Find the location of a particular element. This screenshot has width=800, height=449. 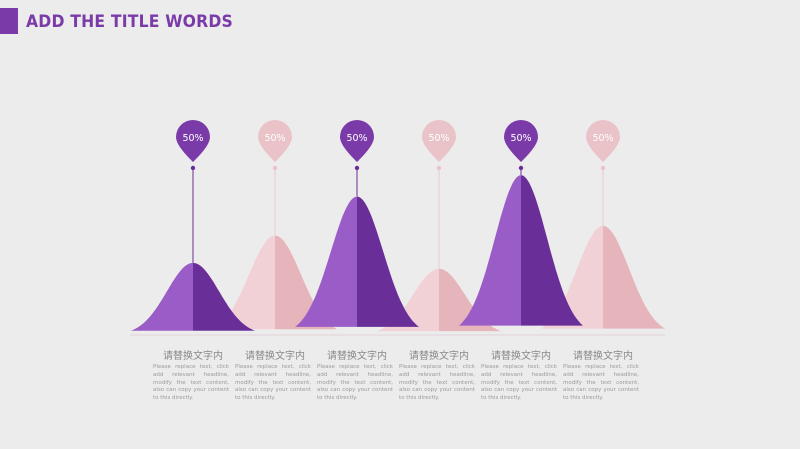

marker-1: 50% is located at coordinates (193, 191).